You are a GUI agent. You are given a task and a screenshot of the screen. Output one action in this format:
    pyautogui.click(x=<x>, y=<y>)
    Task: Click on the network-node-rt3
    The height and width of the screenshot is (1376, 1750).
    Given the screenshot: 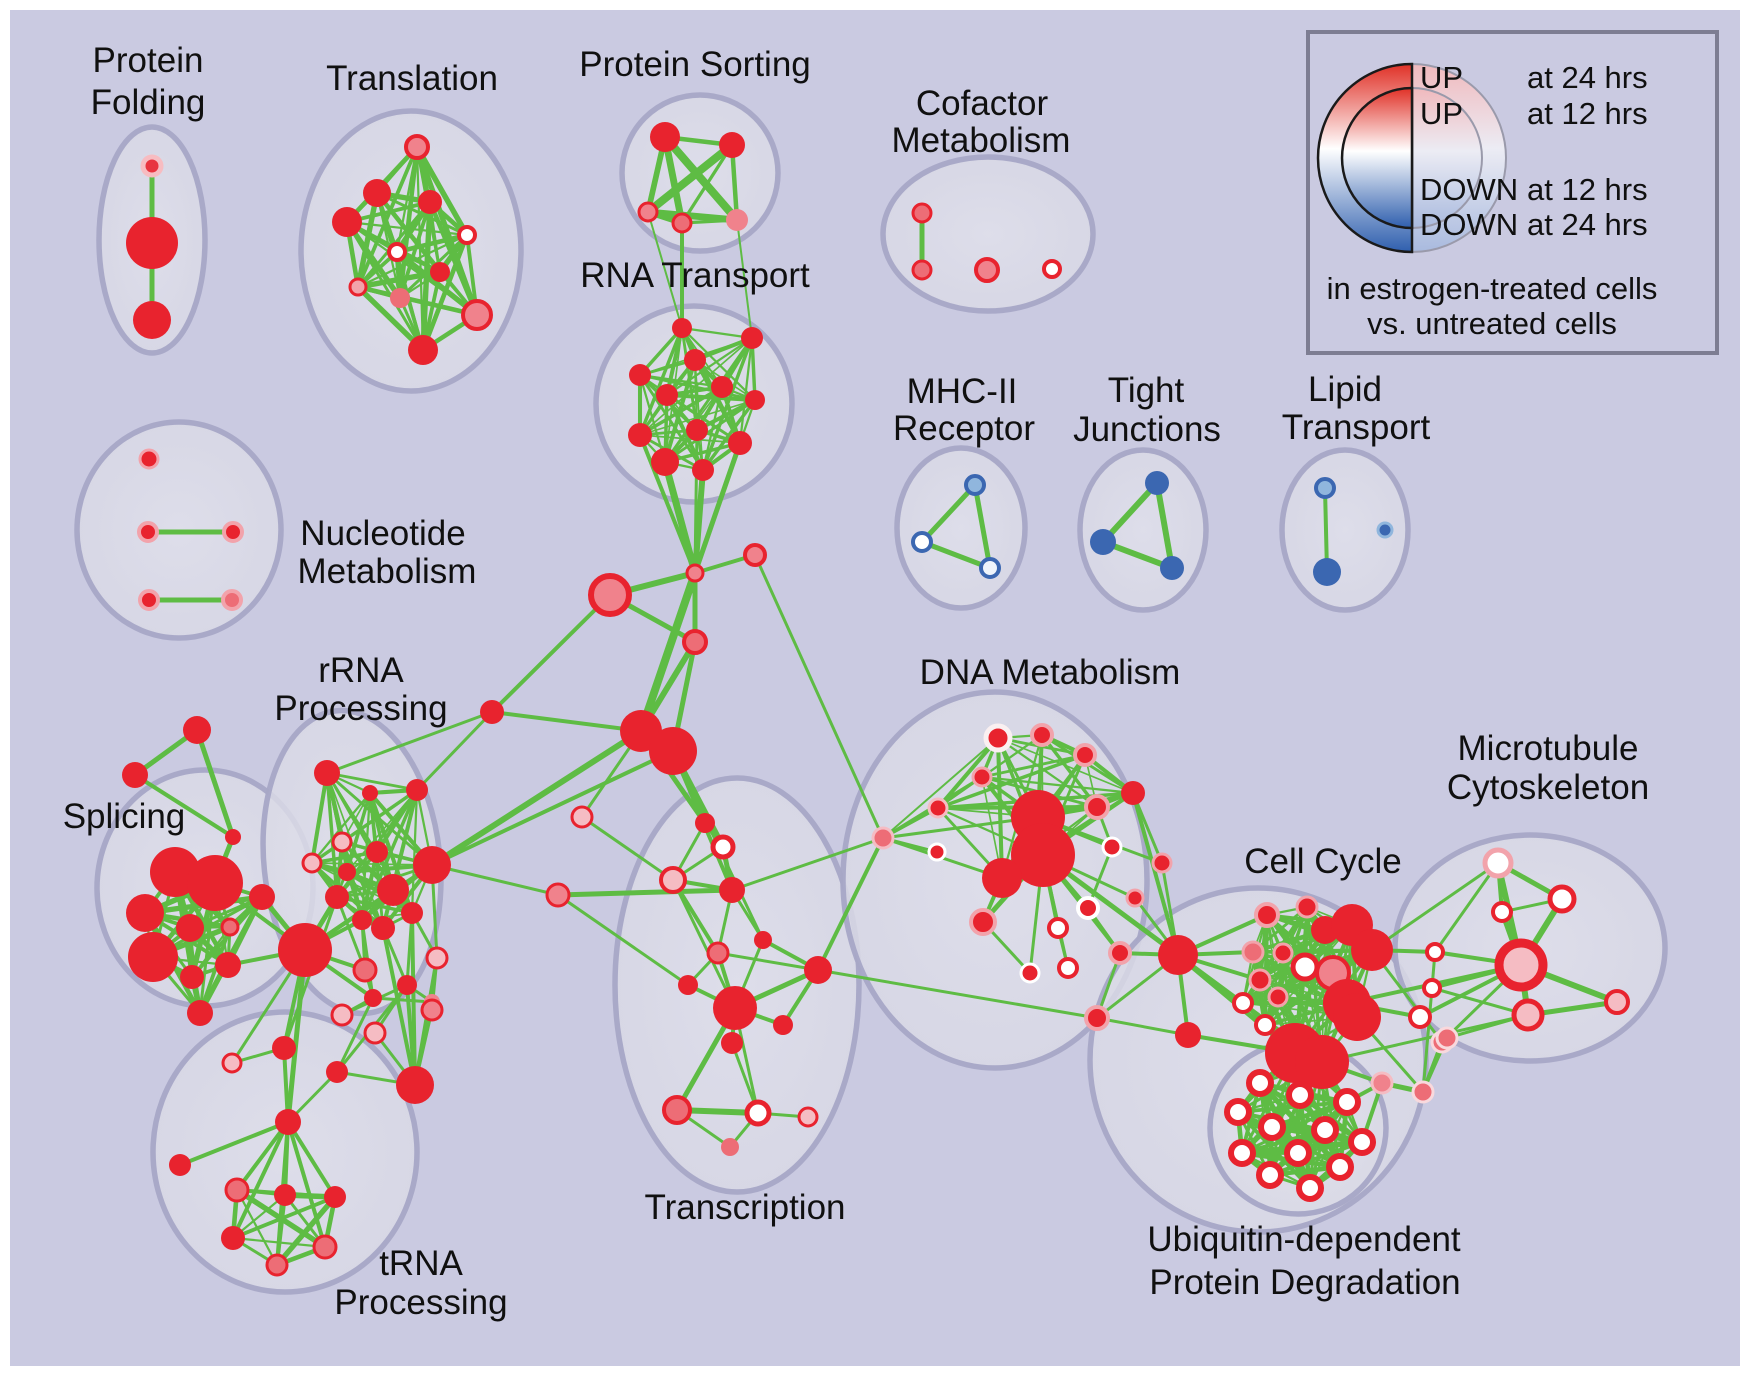 What is the action you would take?
    pyautogui.click(x=695, y=360)
    